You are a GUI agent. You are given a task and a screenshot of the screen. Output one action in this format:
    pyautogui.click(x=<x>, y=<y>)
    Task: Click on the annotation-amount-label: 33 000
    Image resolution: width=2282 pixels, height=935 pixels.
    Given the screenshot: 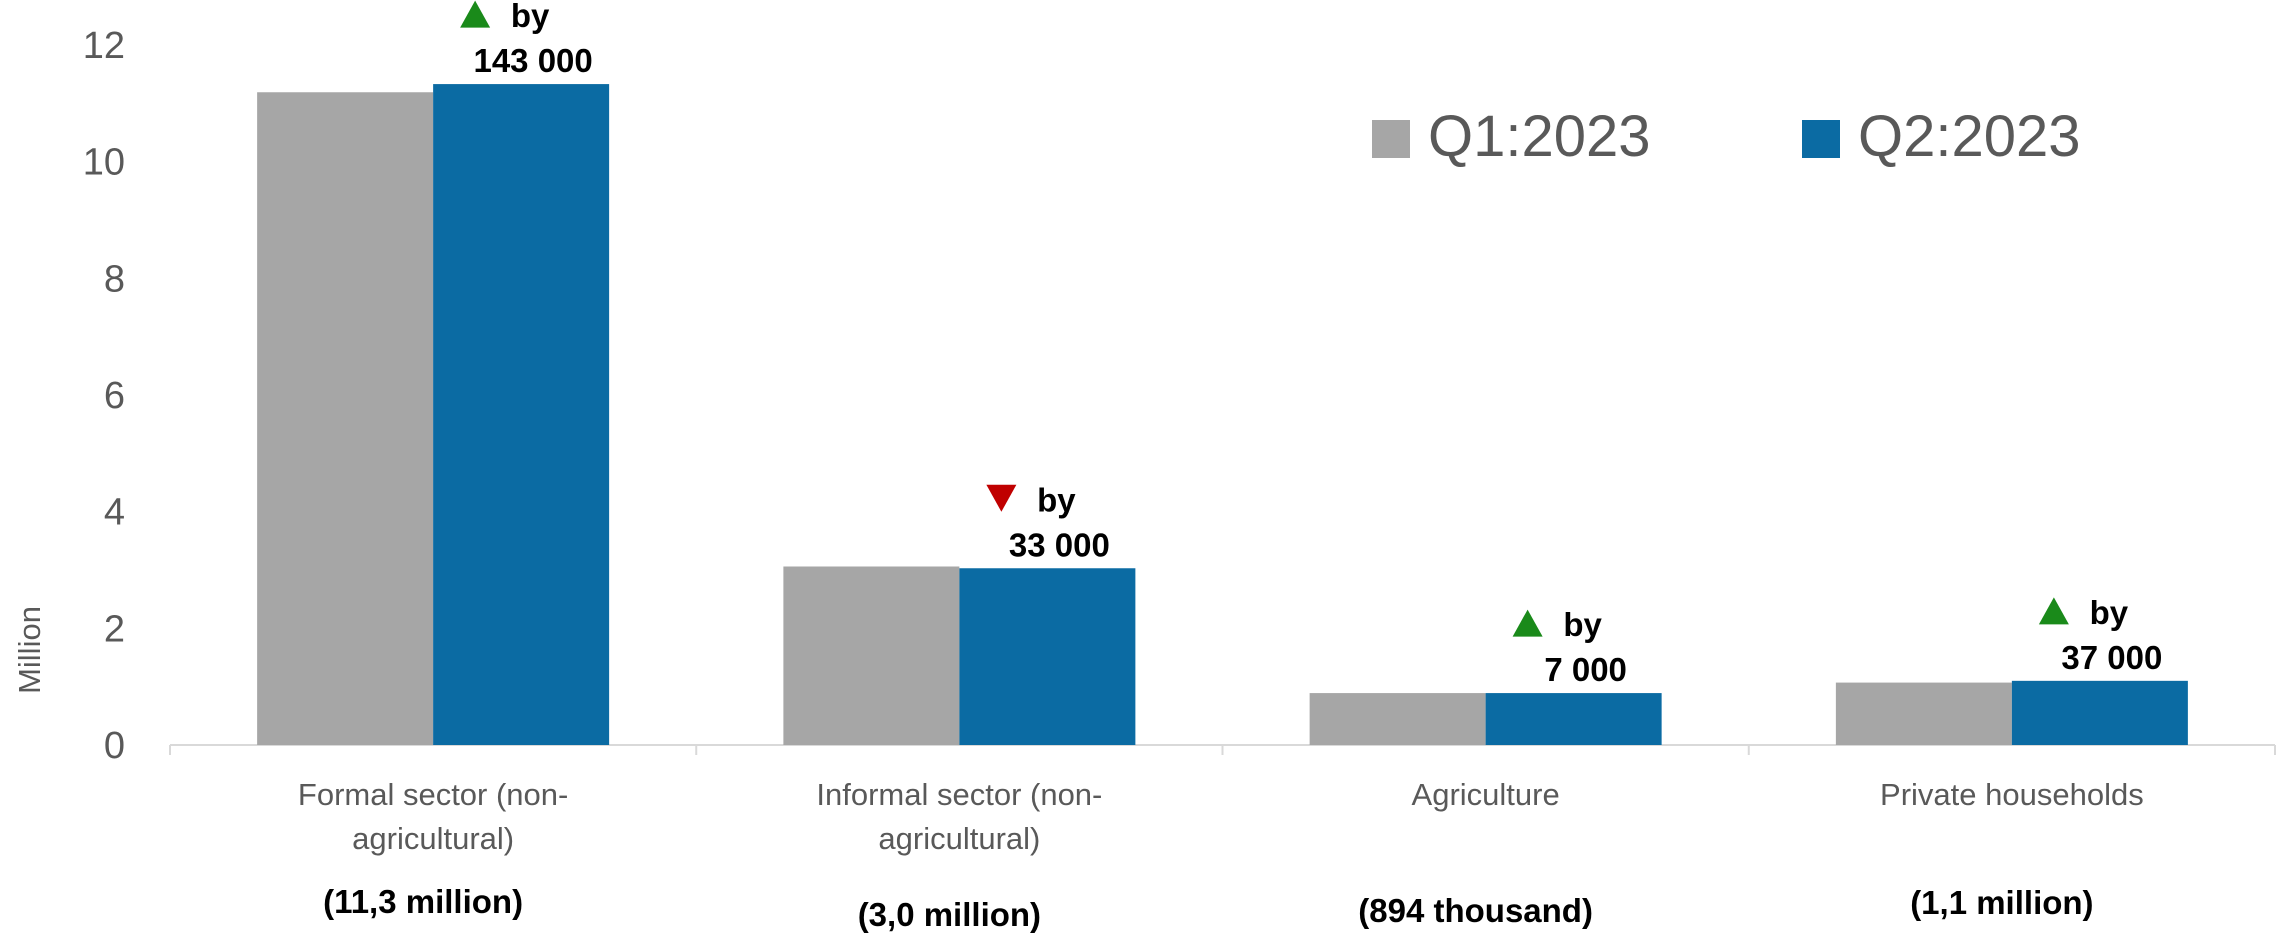 What is the action you would take?
    pyautogui.click(x=1059, y=544)
    